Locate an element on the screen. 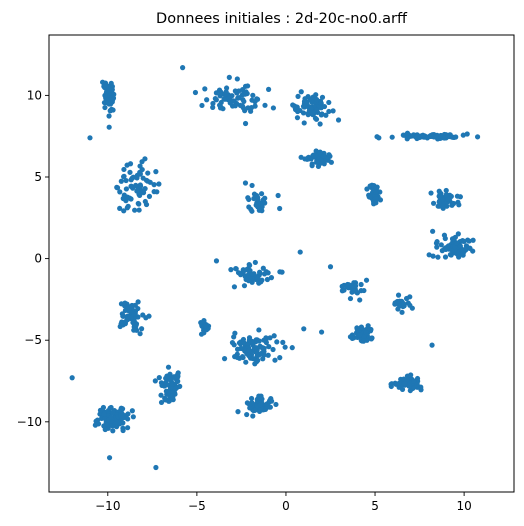 The height and width of the screenshot is (526, 524). chart-title: Donnees initiales : 2d-20c-no0.arff is located at coordinates (282, 19).